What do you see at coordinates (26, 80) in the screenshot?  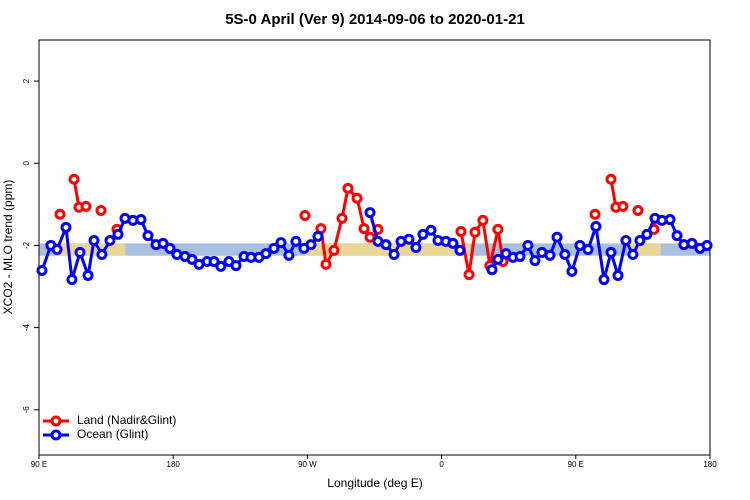 I see `y-tick-label: 2` at bounding box center [26, 80].